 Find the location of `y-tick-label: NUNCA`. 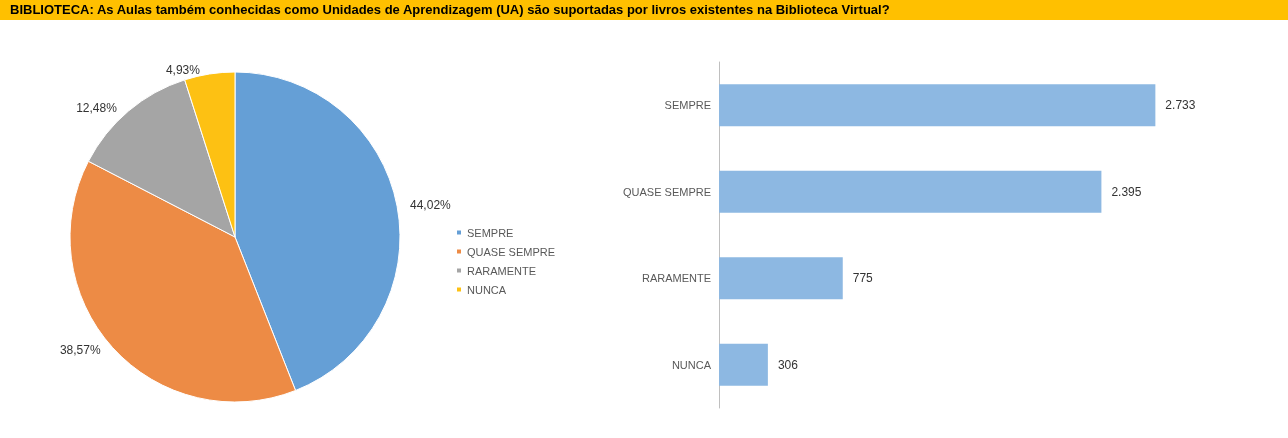

y-tick-label: NUNCA is located at coordinates (691, 364).